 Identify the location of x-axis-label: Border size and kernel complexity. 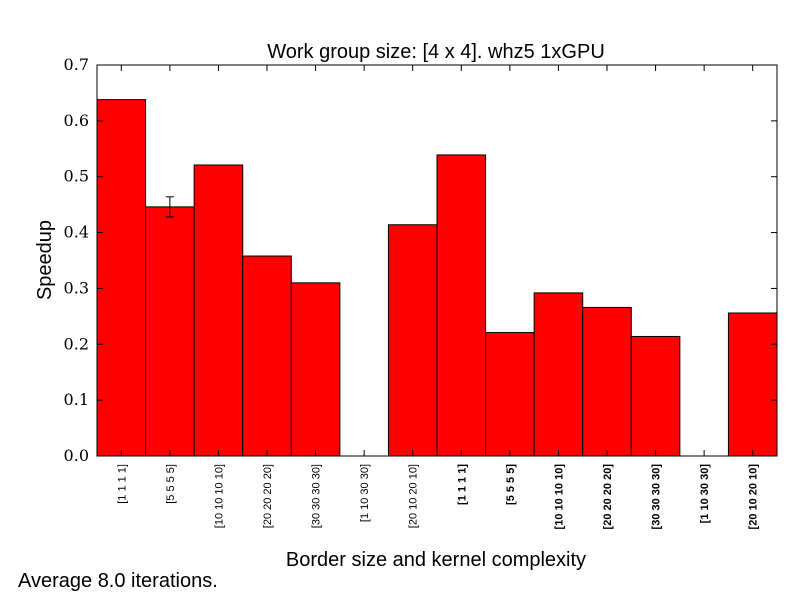
(436, 560).